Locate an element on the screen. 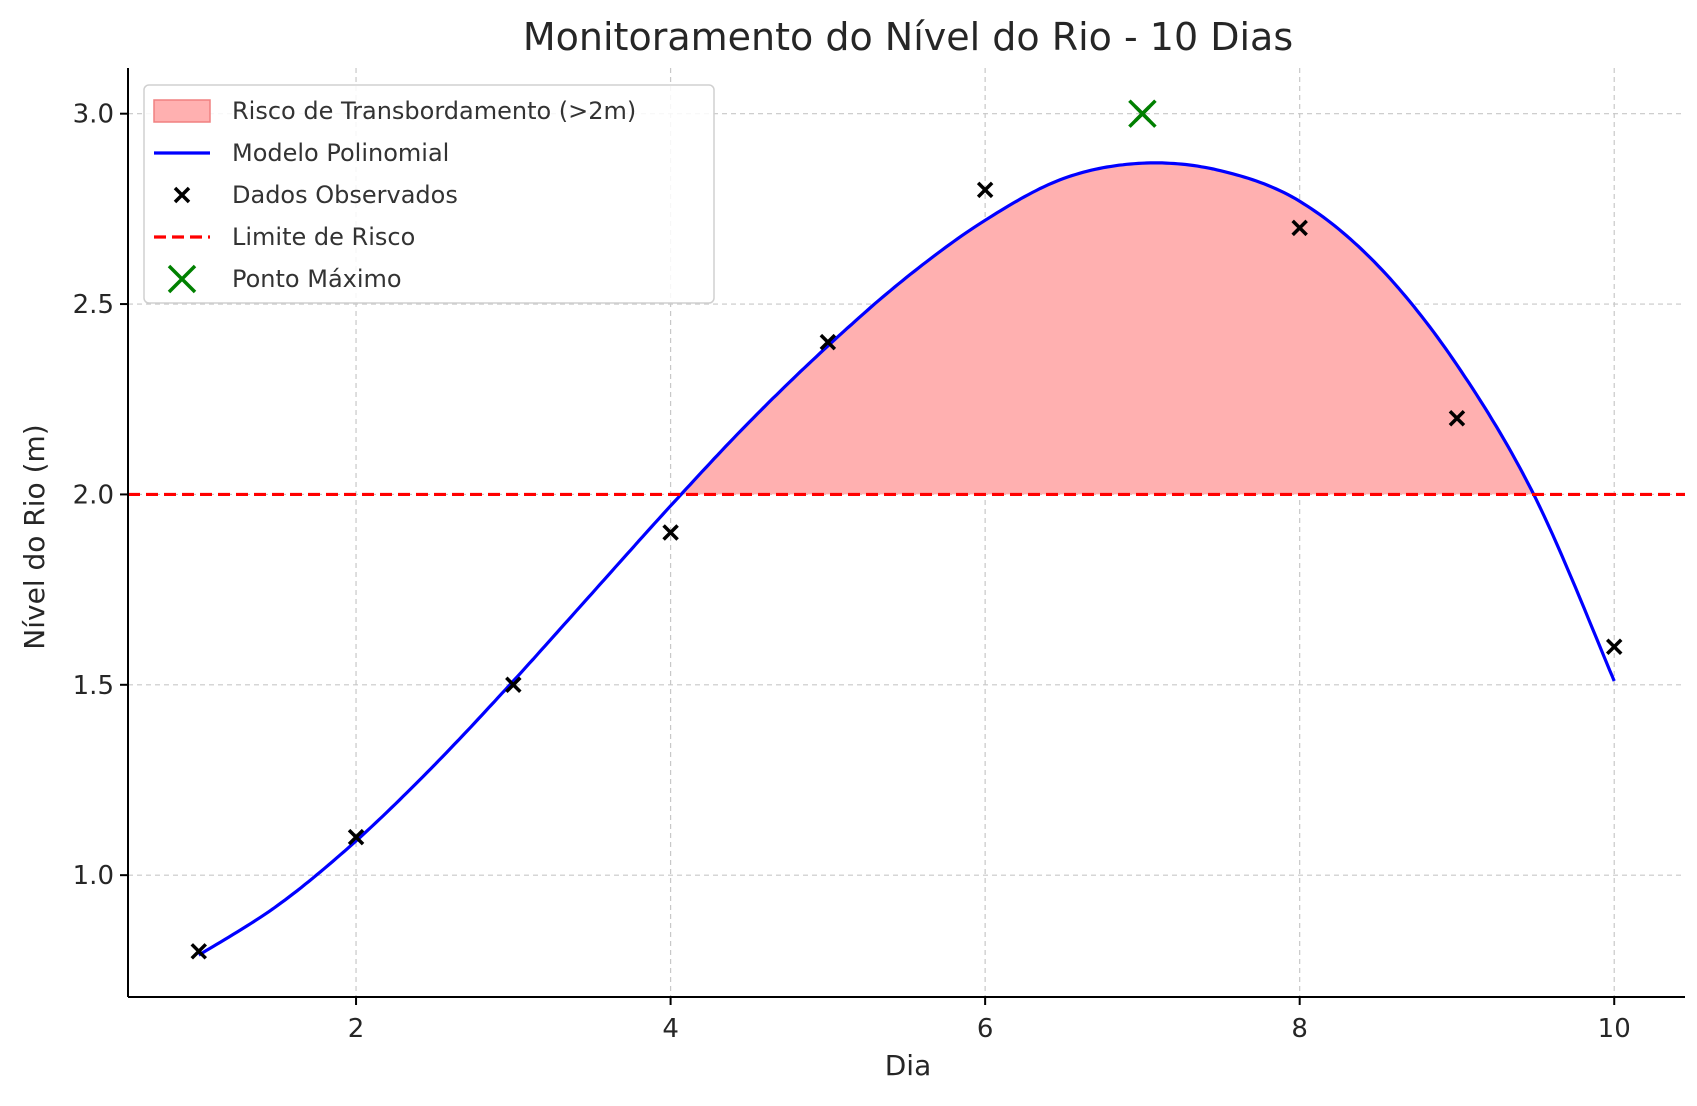  legend-item-1: Modelo Polinomial is located at coordinates (301, 153).